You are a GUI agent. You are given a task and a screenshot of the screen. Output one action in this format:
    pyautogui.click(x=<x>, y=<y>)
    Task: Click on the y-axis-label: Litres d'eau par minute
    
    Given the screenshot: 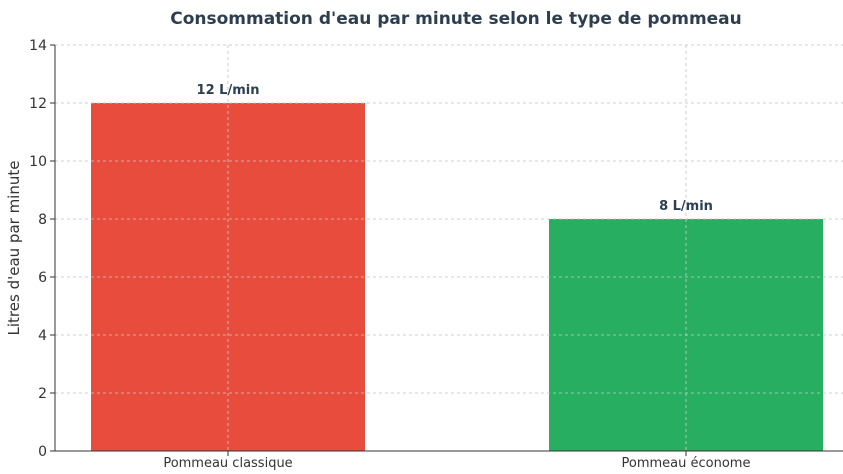 What is the action you would take?
    pyautogui.click(x=14, y=248)
    